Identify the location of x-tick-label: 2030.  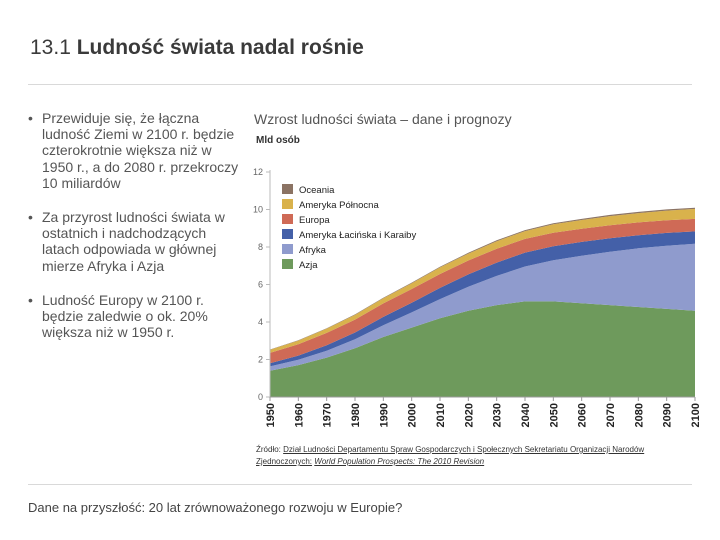
(498, 415).